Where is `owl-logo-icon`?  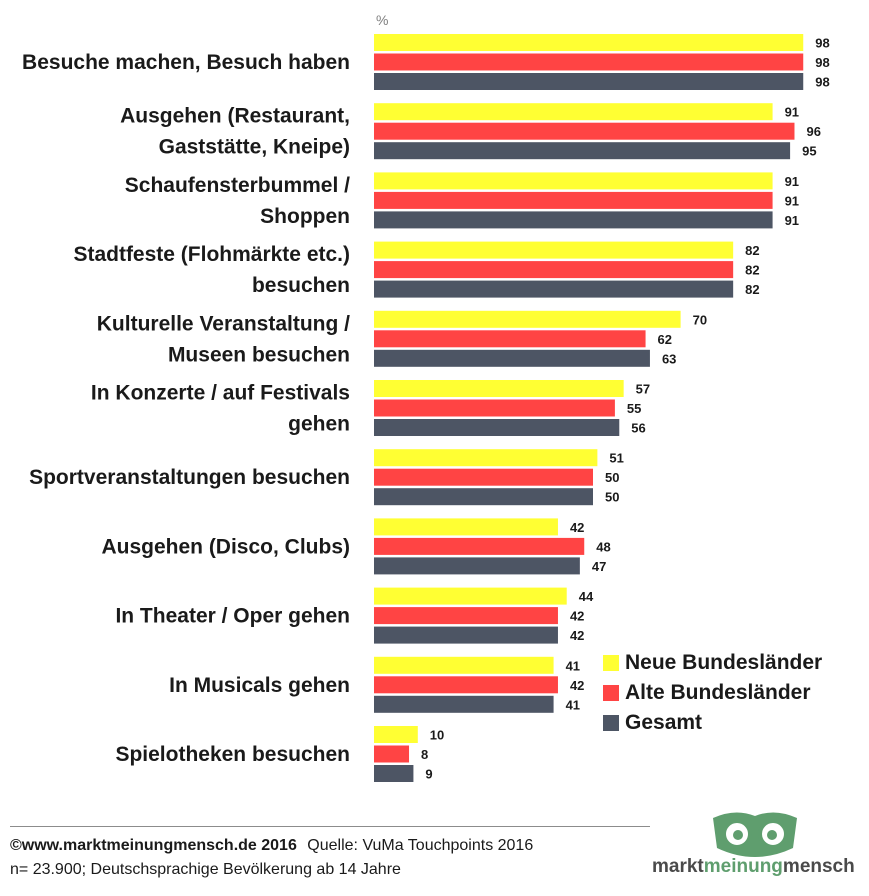
owl-logo-icon is located at coordinates (755, 834).